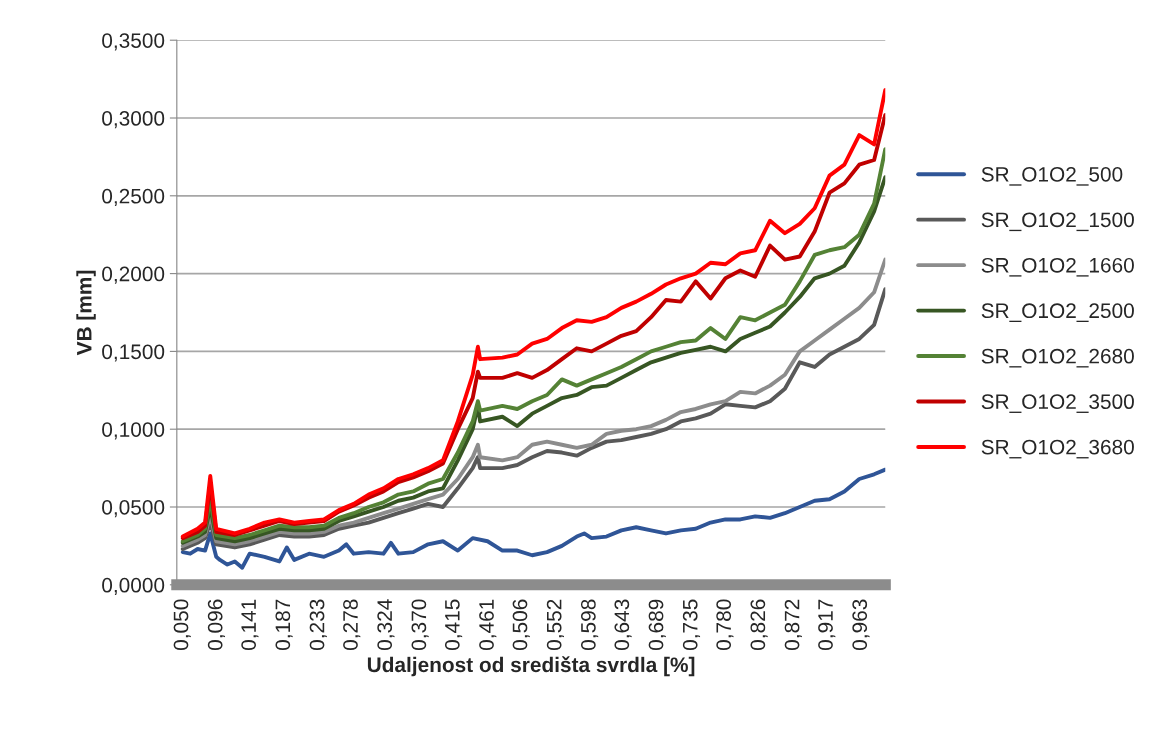 This screenshot has height=731, width=1171. Describe the element at coordinates (1057, 222) in the screenshot. I see `legend-label: SR_O1O2_1500` at that location.